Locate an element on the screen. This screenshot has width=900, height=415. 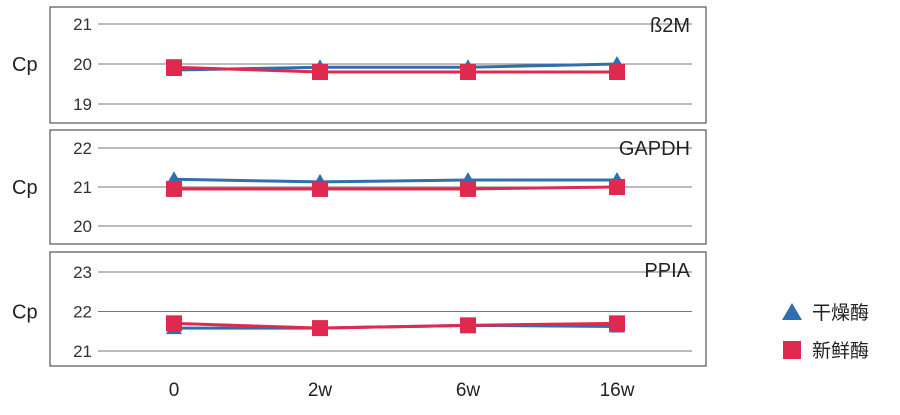
legend-label: 新鲜酶 is located at coordinates (840, 351).